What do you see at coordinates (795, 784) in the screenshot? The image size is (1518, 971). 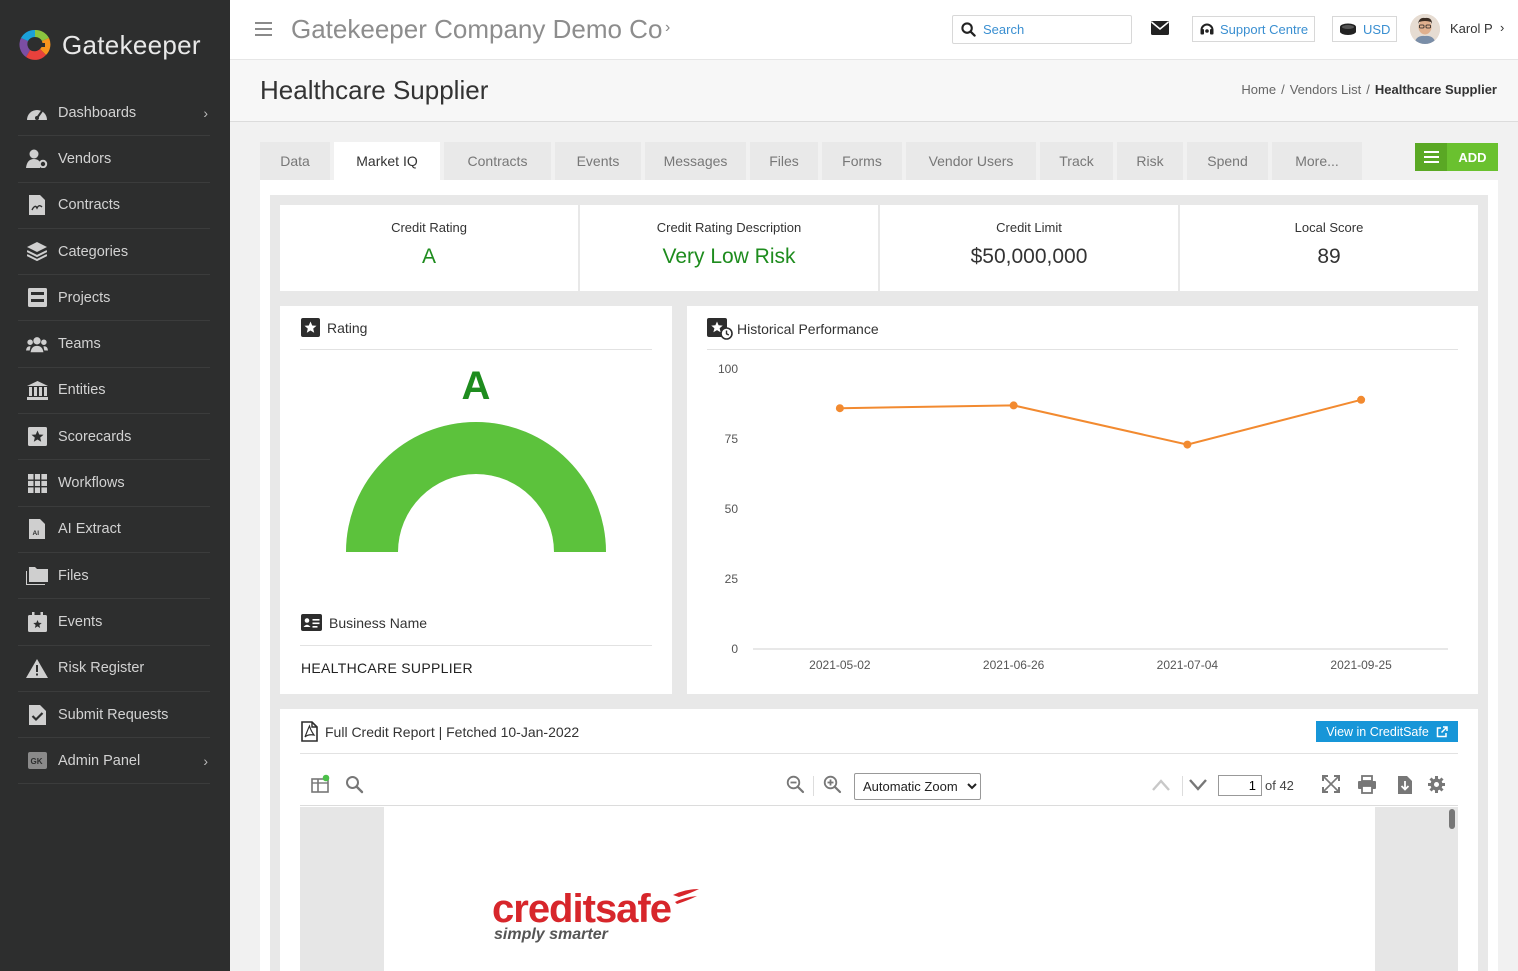 I see `zoom-out-icon` at bounding box center [795, 784].